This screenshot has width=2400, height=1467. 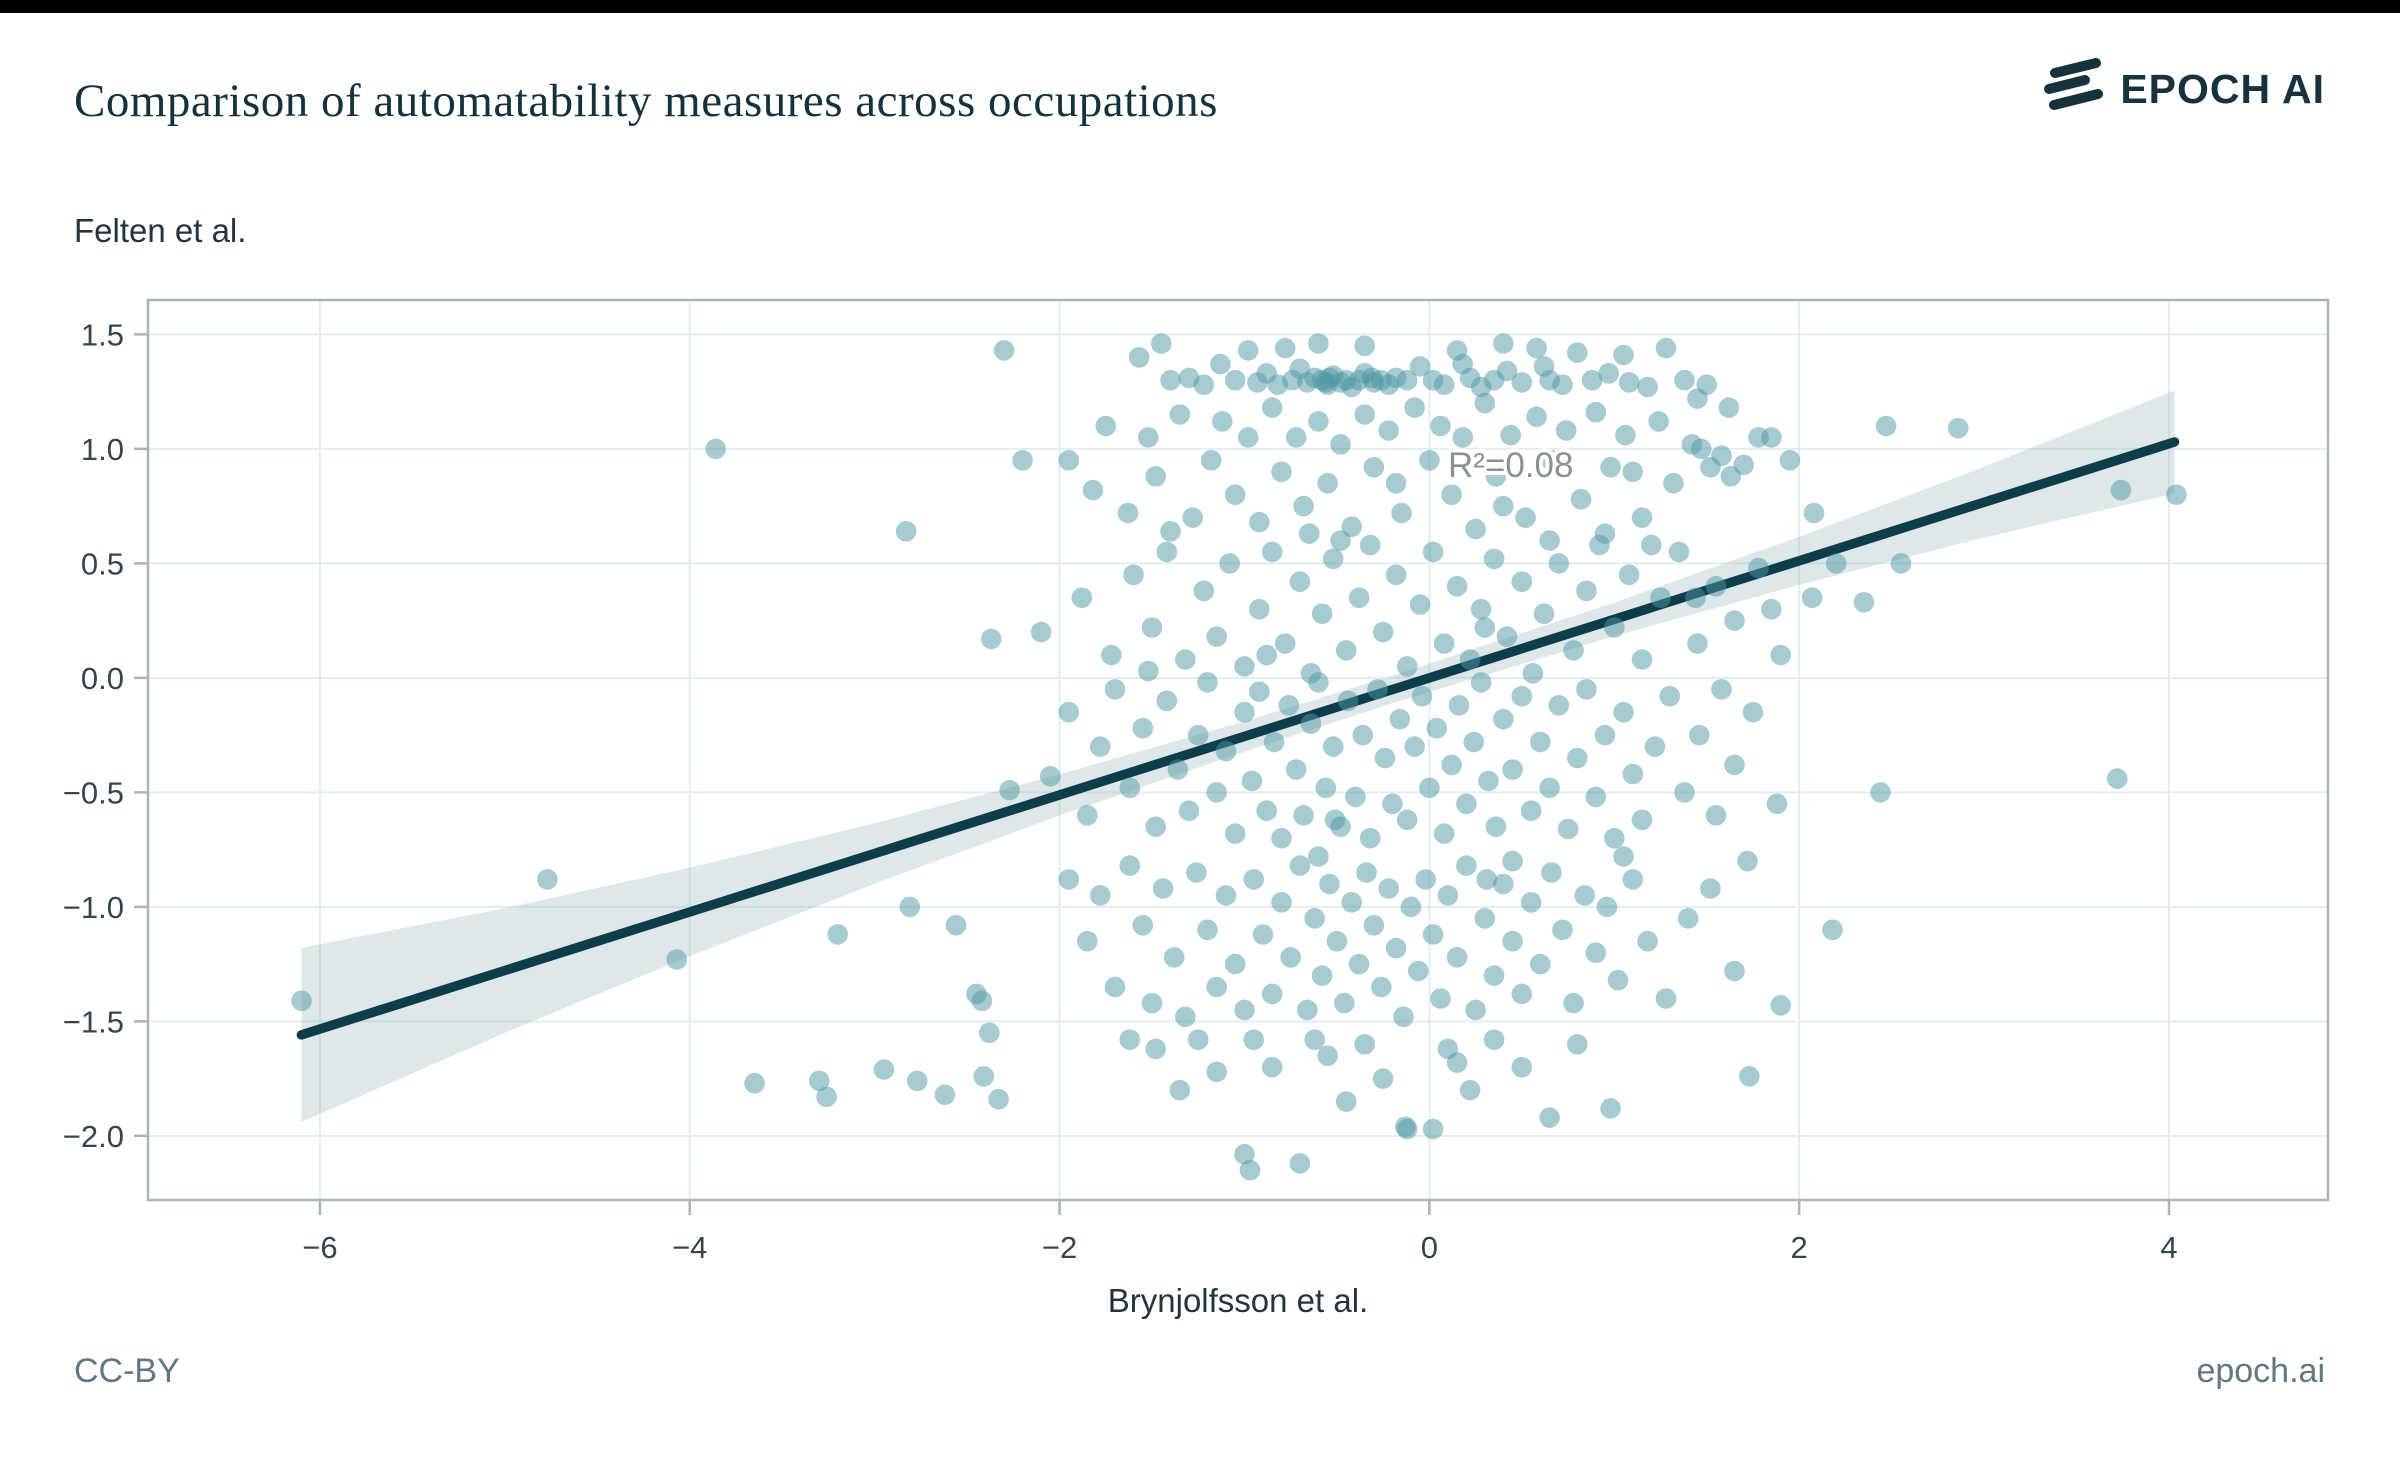 What do you see at coordinates (1200, 6) in the screenshot?
I see `top-border` at bounding box center [1200, 6].